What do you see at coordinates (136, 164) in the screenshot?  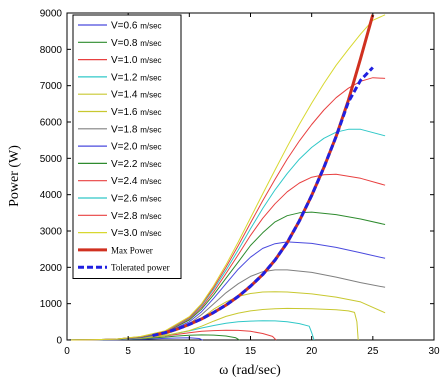 I see `legend-label: V=2.2 m/sec` at bounding box center [136, 164].